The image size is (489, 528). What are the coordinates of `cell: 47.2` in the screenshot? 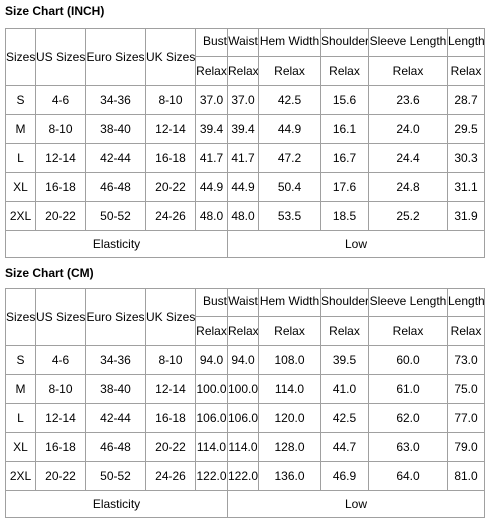 It's located at (289, 158).